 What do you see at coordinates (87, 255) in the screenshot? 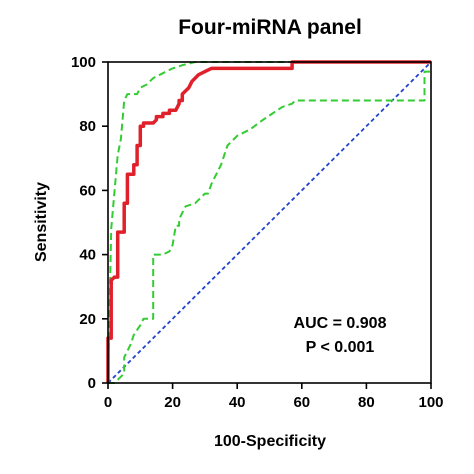
I see `y-tick-label: 40` at bounding box center [87, 255].